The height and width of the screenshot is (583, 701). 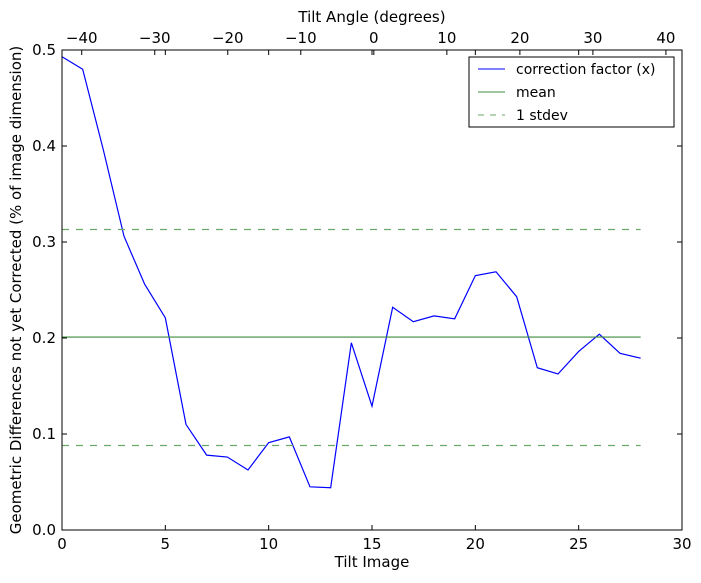 What do you see at coordinates (536, 93) in the screenshot?
I see `legend-label-mean: mean` at bounding box center [536, 93].